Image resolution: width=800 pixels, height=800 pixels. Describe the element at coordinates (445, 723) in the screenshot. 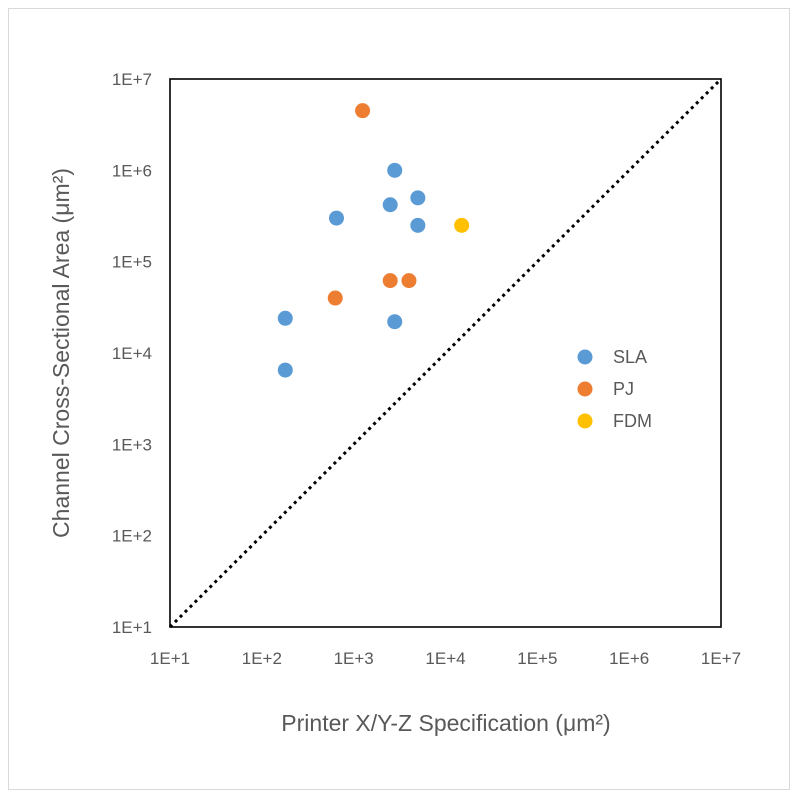

I see `x-axis-title: Printer X/Y-Z Specification (μm²)` at that location.